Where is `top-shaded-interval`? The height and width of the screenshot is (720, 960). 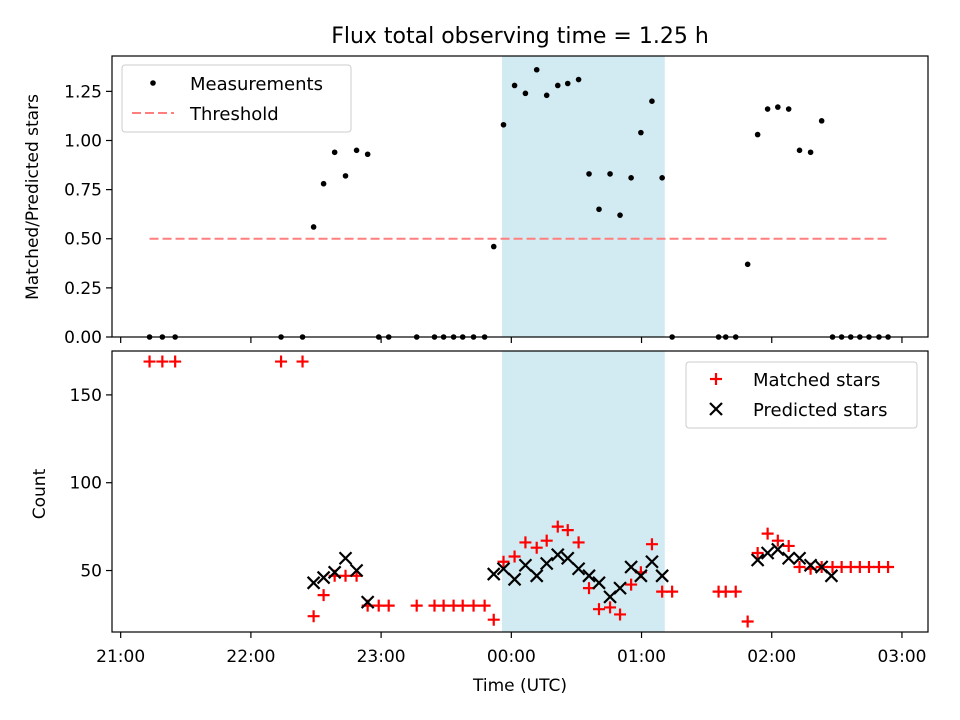 top-shaded-interval is located at coordinates (583, 196).